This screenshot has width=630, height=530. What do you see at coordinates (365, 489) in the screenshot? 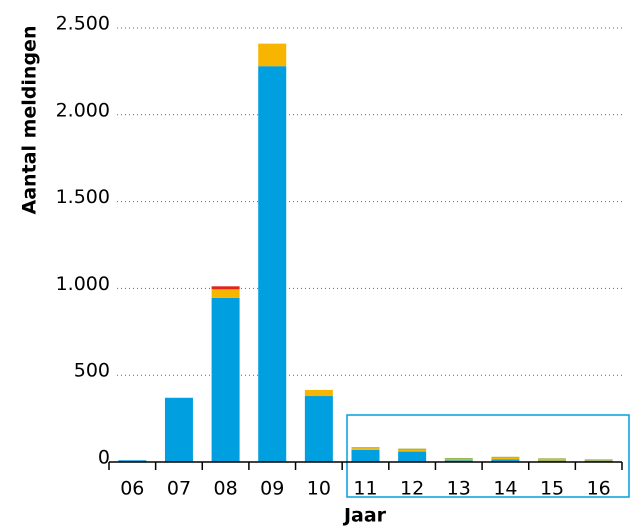
I see `x-tick-label: 11` at bounding box center [365, 489].